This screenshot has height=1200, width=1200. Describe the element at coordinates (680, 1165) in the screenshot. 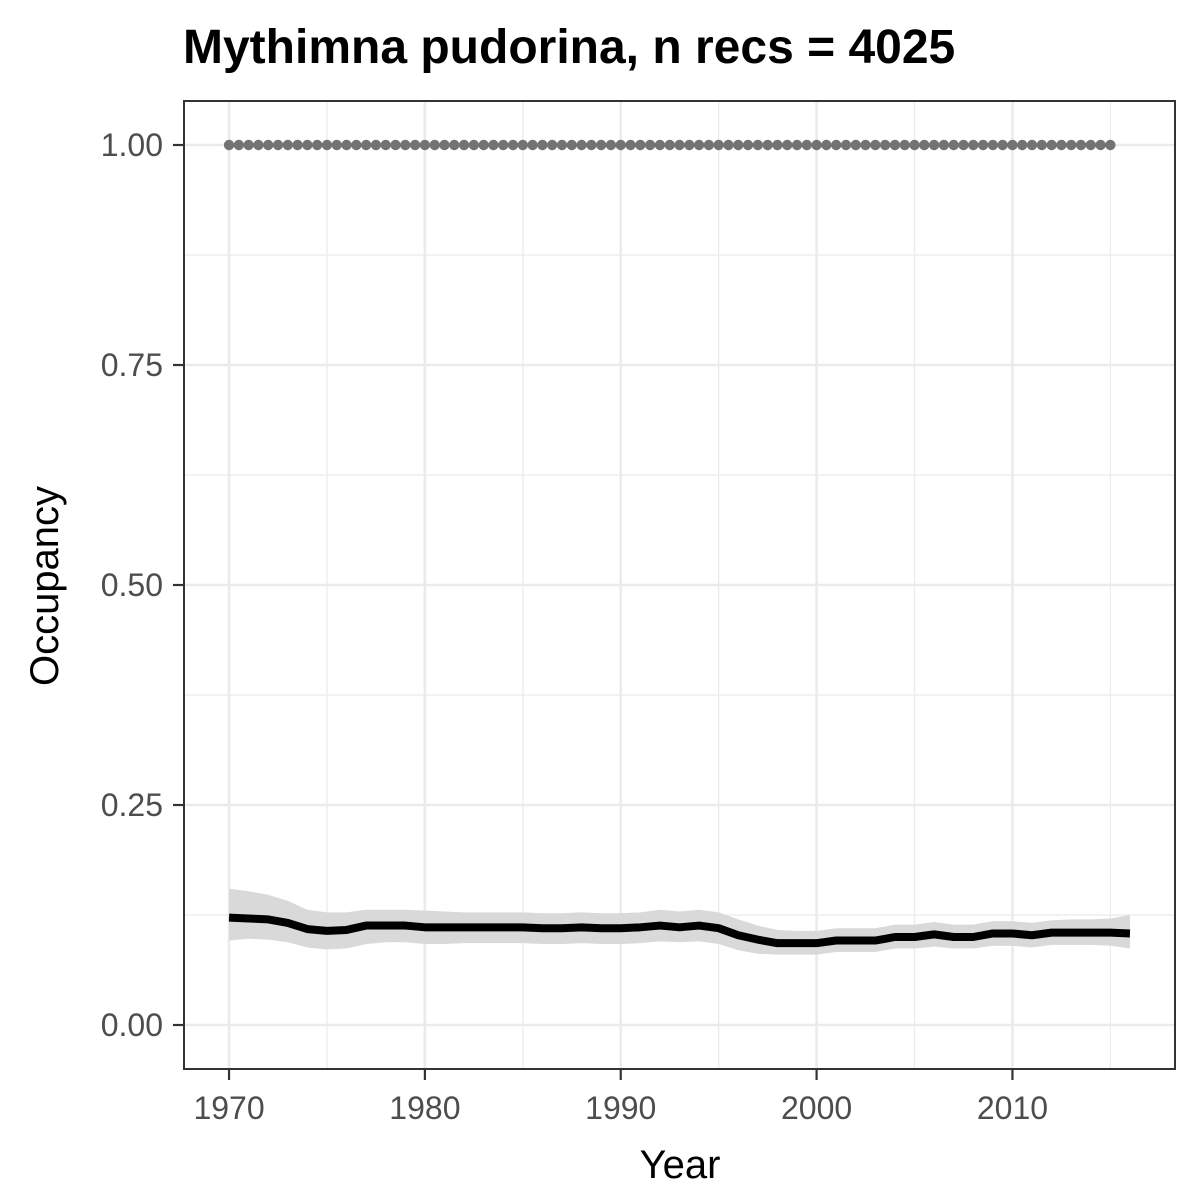

I see `x-axis-title: Year` at that location.